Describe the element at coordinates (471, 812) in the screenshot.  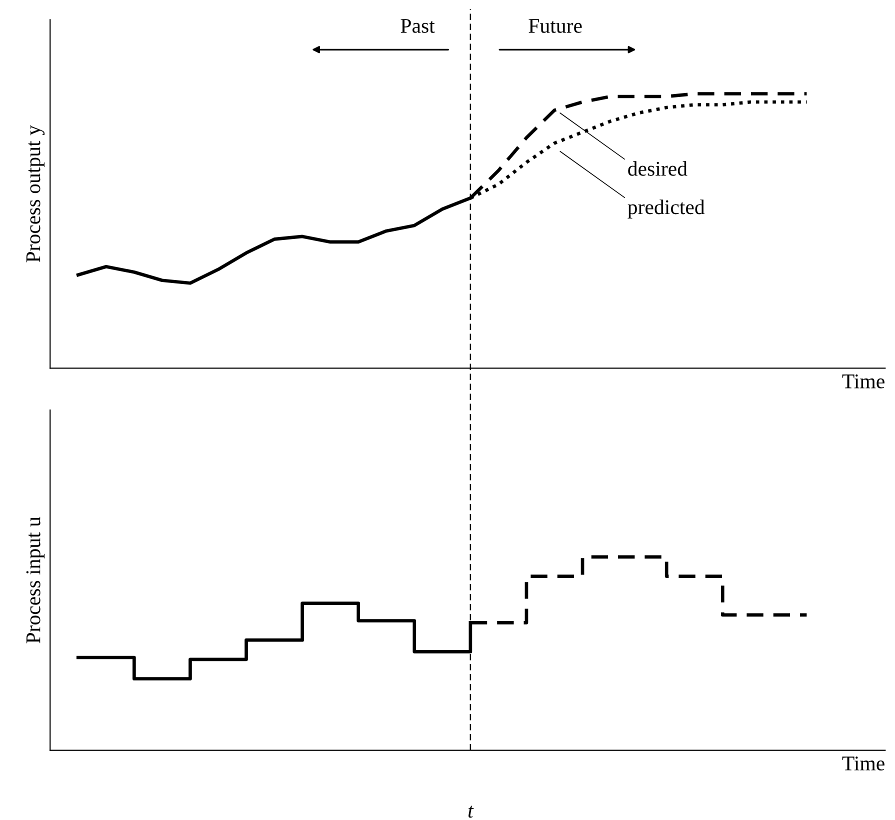
I see `text: t` at that location.